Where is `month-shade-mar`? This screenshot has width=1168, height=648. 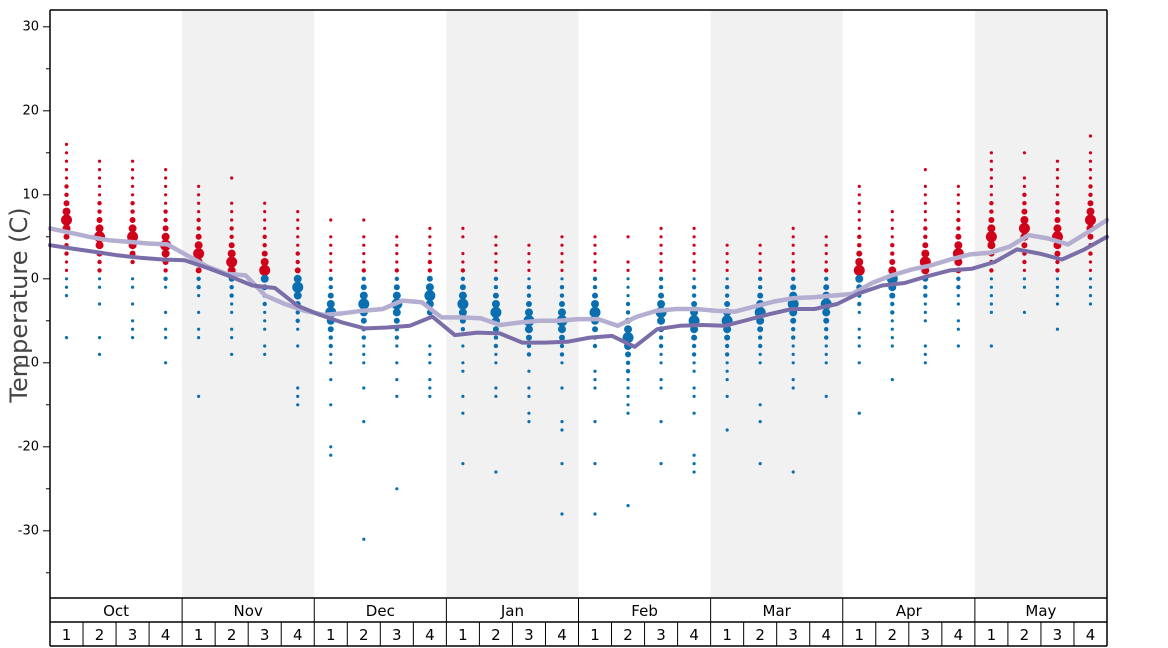 month-shade-mar is located at coordinates (776, 304).